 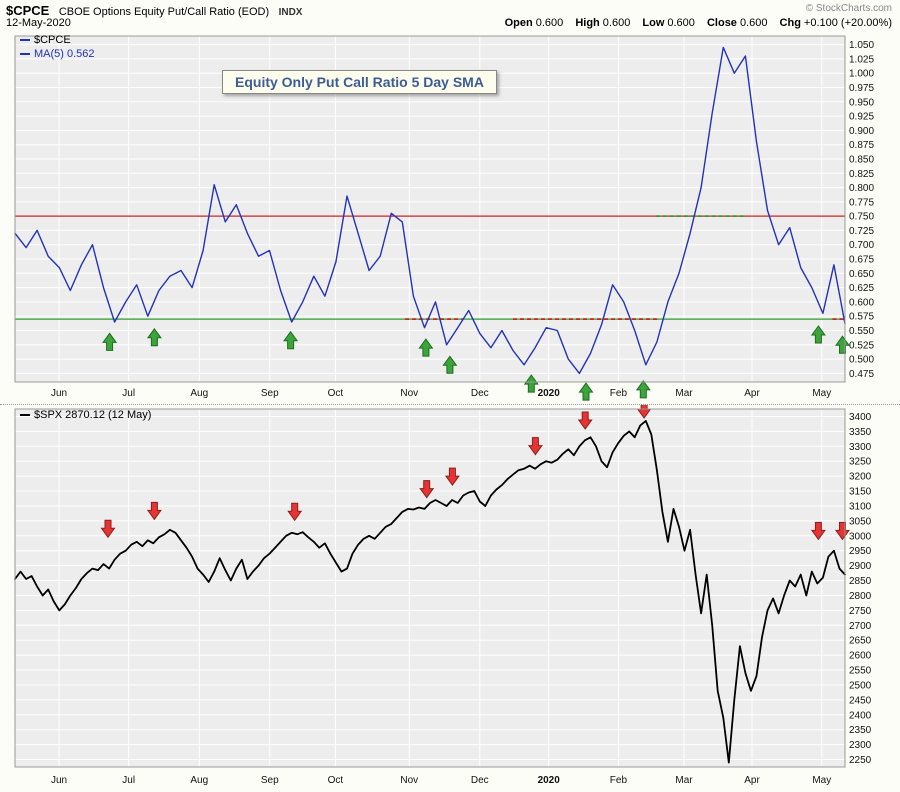 What do you see at coordinates (847, 23) in the screenshot?
I see `chg-value: +0.100 (+20.00%)` at bounding box center [847, 23].